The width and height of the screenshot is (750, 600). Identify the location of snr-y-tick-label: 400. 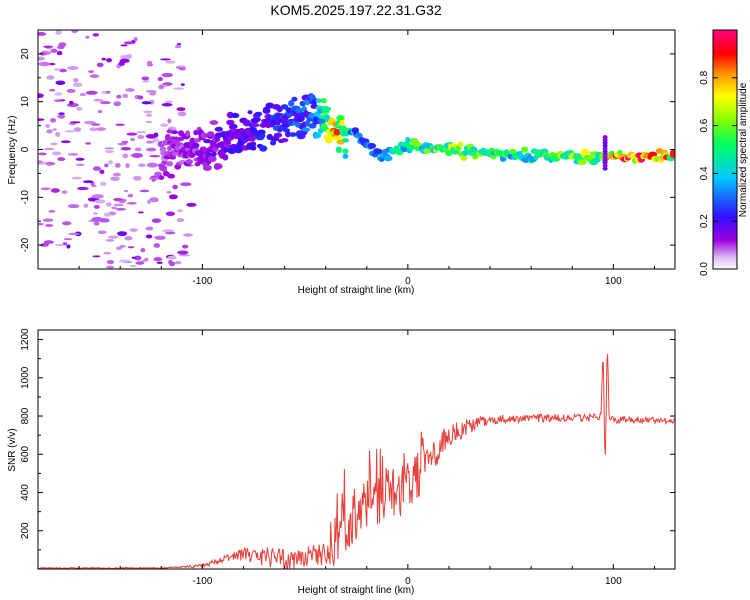
(25, 492).